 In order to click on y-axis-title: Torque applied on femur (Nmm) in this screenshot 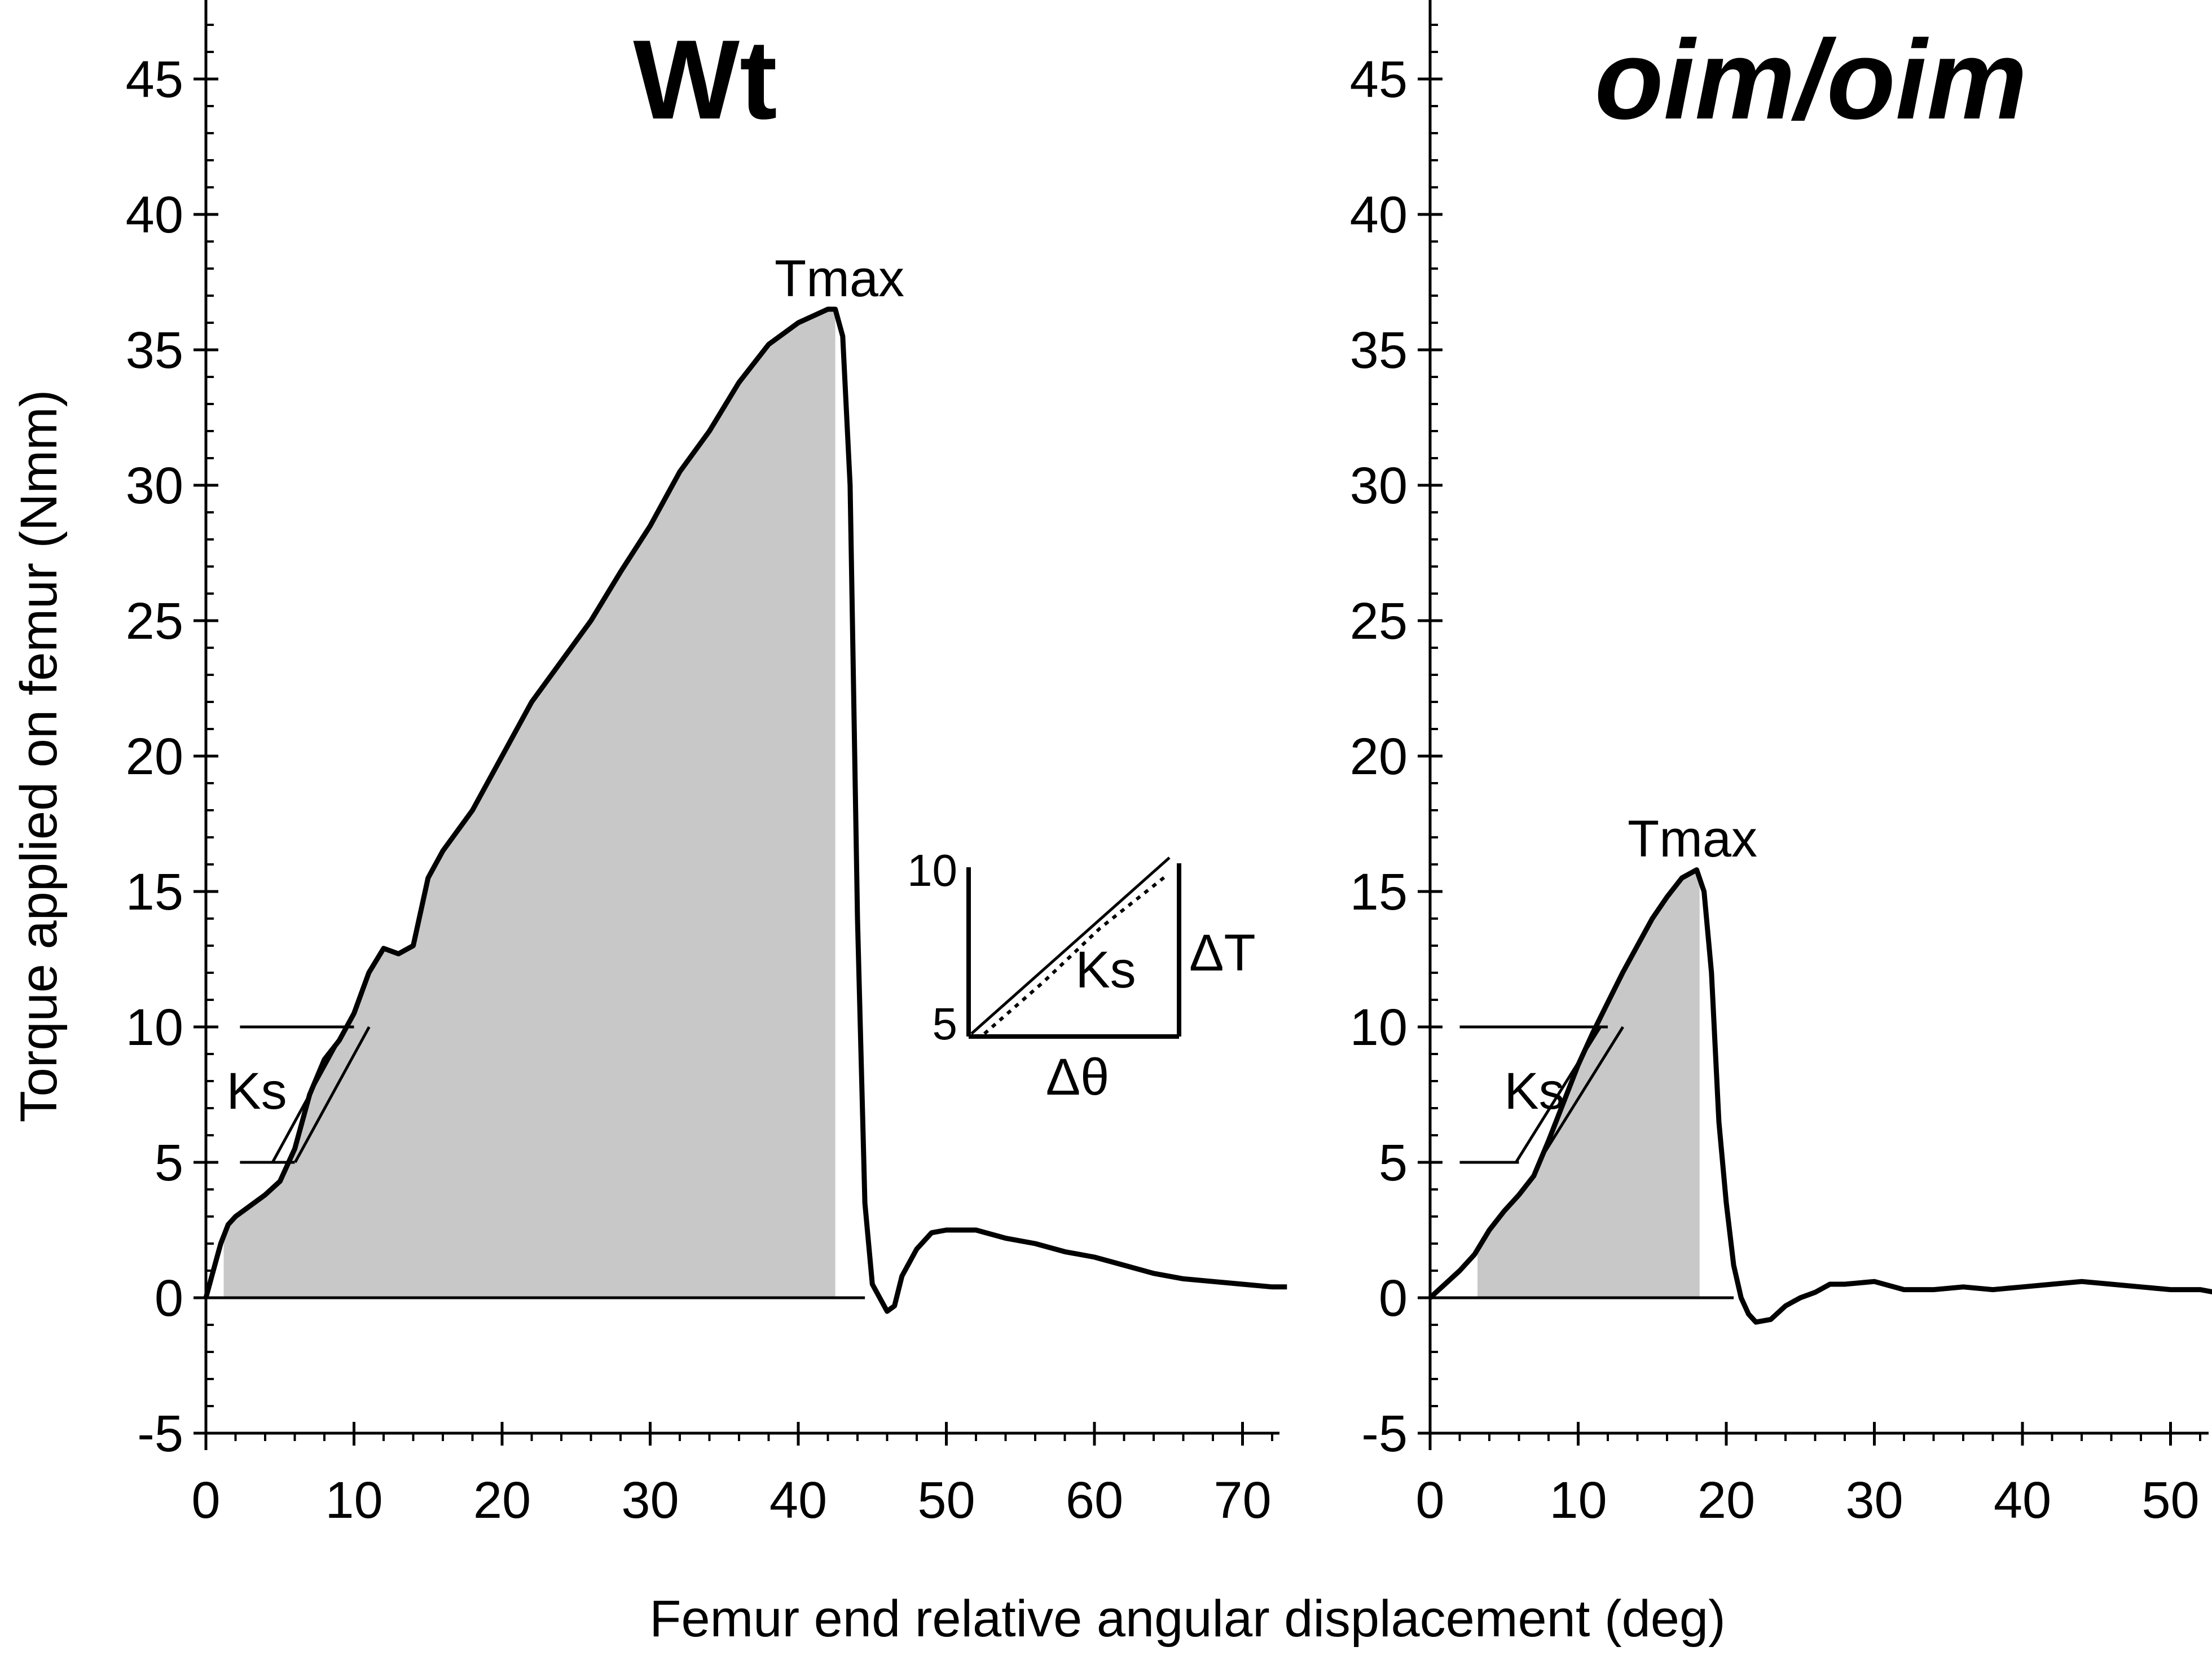, I will do `click(39, 756)`.